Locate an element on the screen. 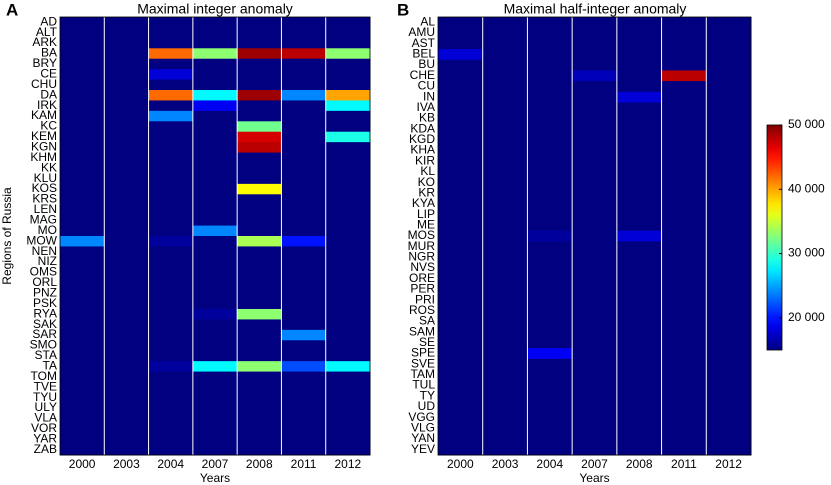  x-tick-label: 2008 is located at coordinates (639, 464).